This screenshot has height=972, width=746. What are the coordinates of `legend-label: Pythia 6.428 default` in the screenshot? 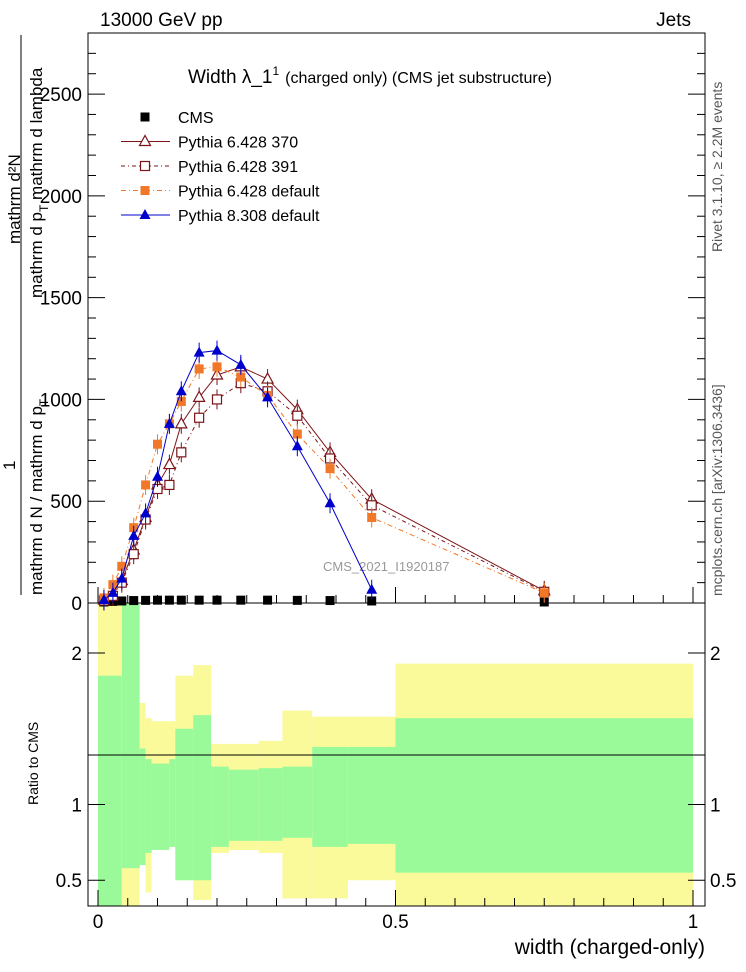 It's located at (249, 192).